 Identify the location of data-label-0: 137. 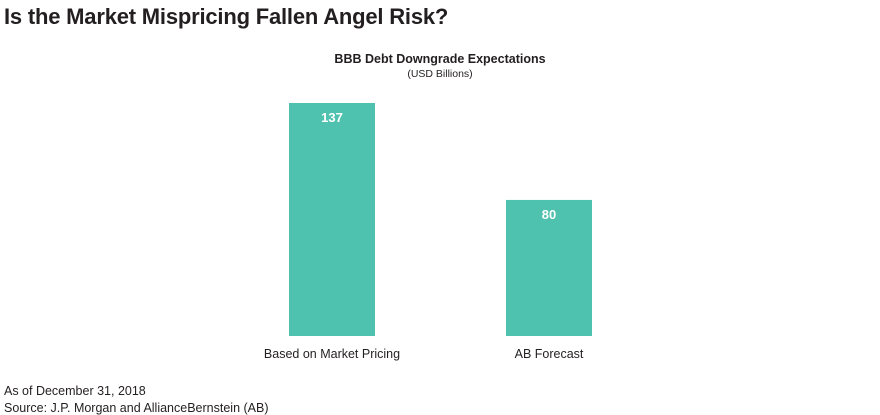
(332, 117).